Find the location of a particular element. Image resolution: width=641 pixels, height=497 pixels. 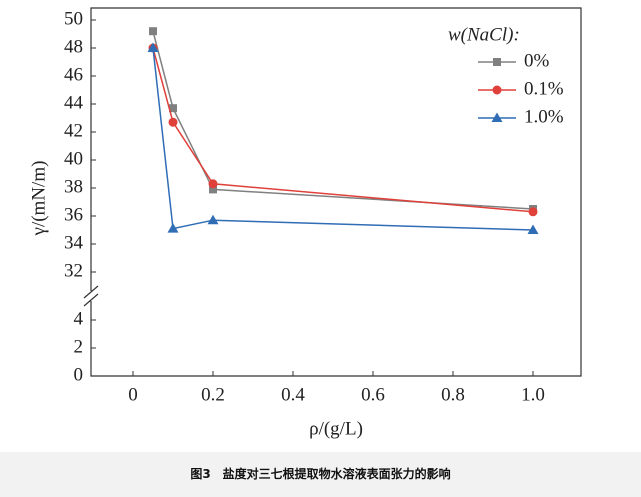

y-tick-label: 4 is located at coordinates (79, 318).